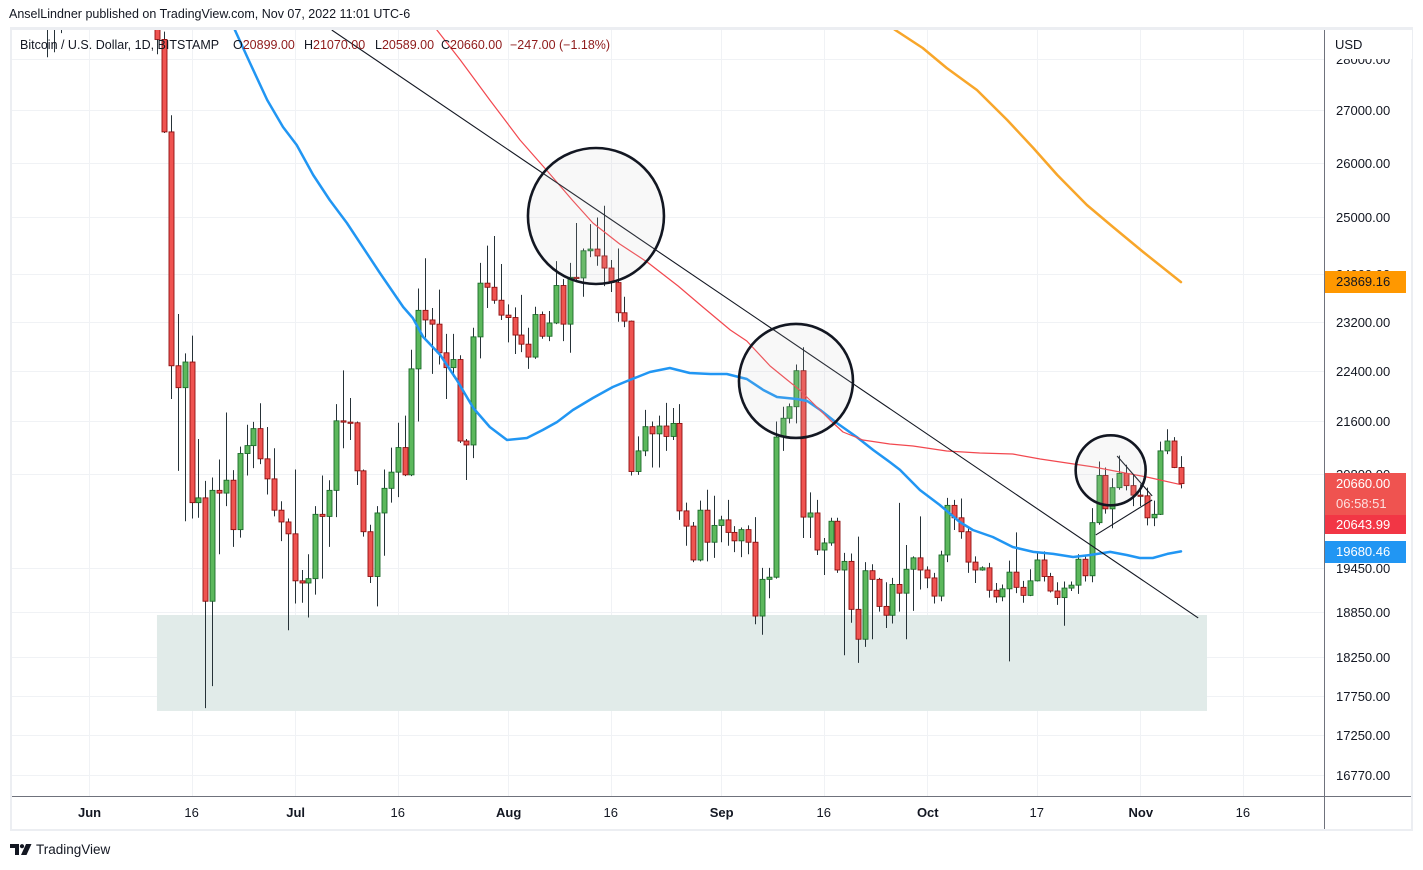 This screenshot has height=870, width=1423. Describe the element at coordinates (268, 45) in the screenshot. I see `legend-open-value: 20899.00` at that location.